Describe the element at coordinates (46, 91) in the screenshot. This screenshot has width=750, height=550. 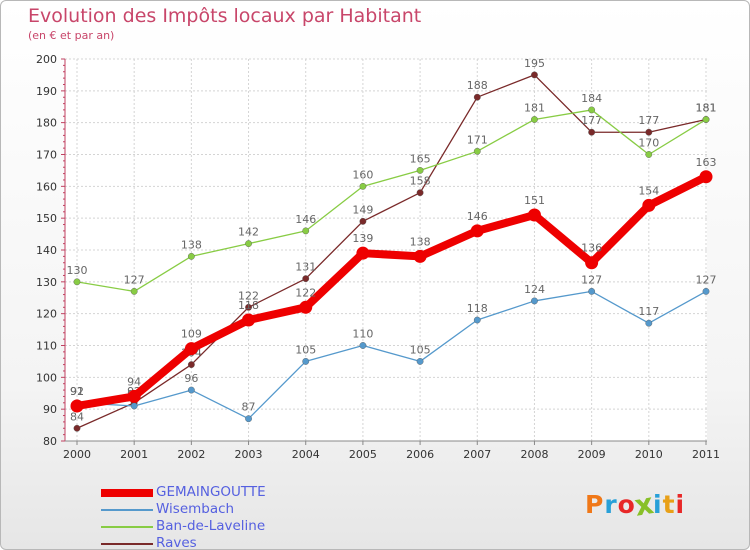
I see `y-tick-label: 190` at that location.